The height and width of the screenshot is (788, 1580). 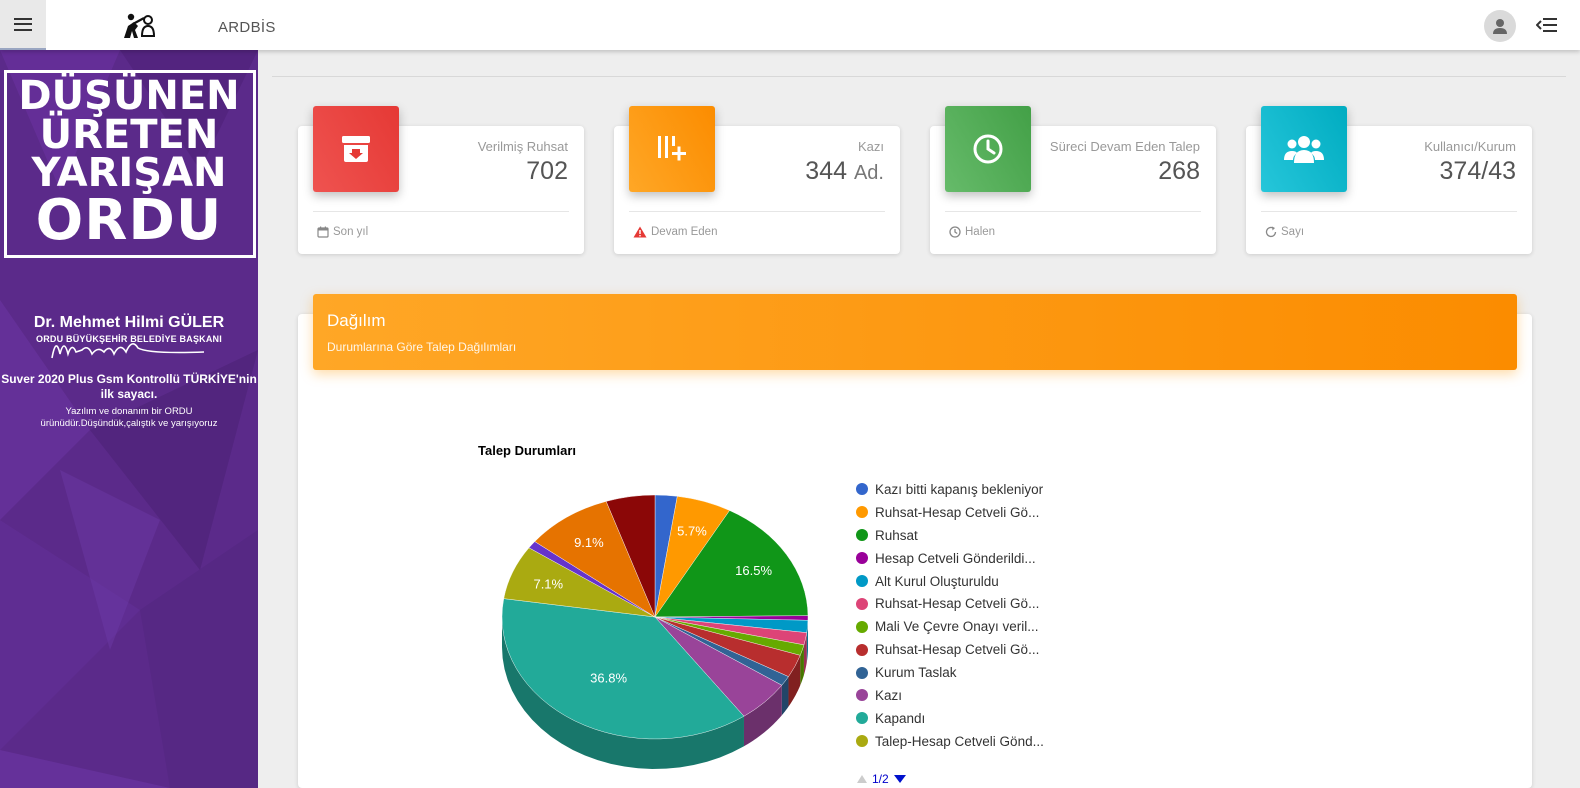 I want to click on slogan: DÜŞÜNEN ÜRETEN YARIŞAN ORDU, so click(x=129, y=163).